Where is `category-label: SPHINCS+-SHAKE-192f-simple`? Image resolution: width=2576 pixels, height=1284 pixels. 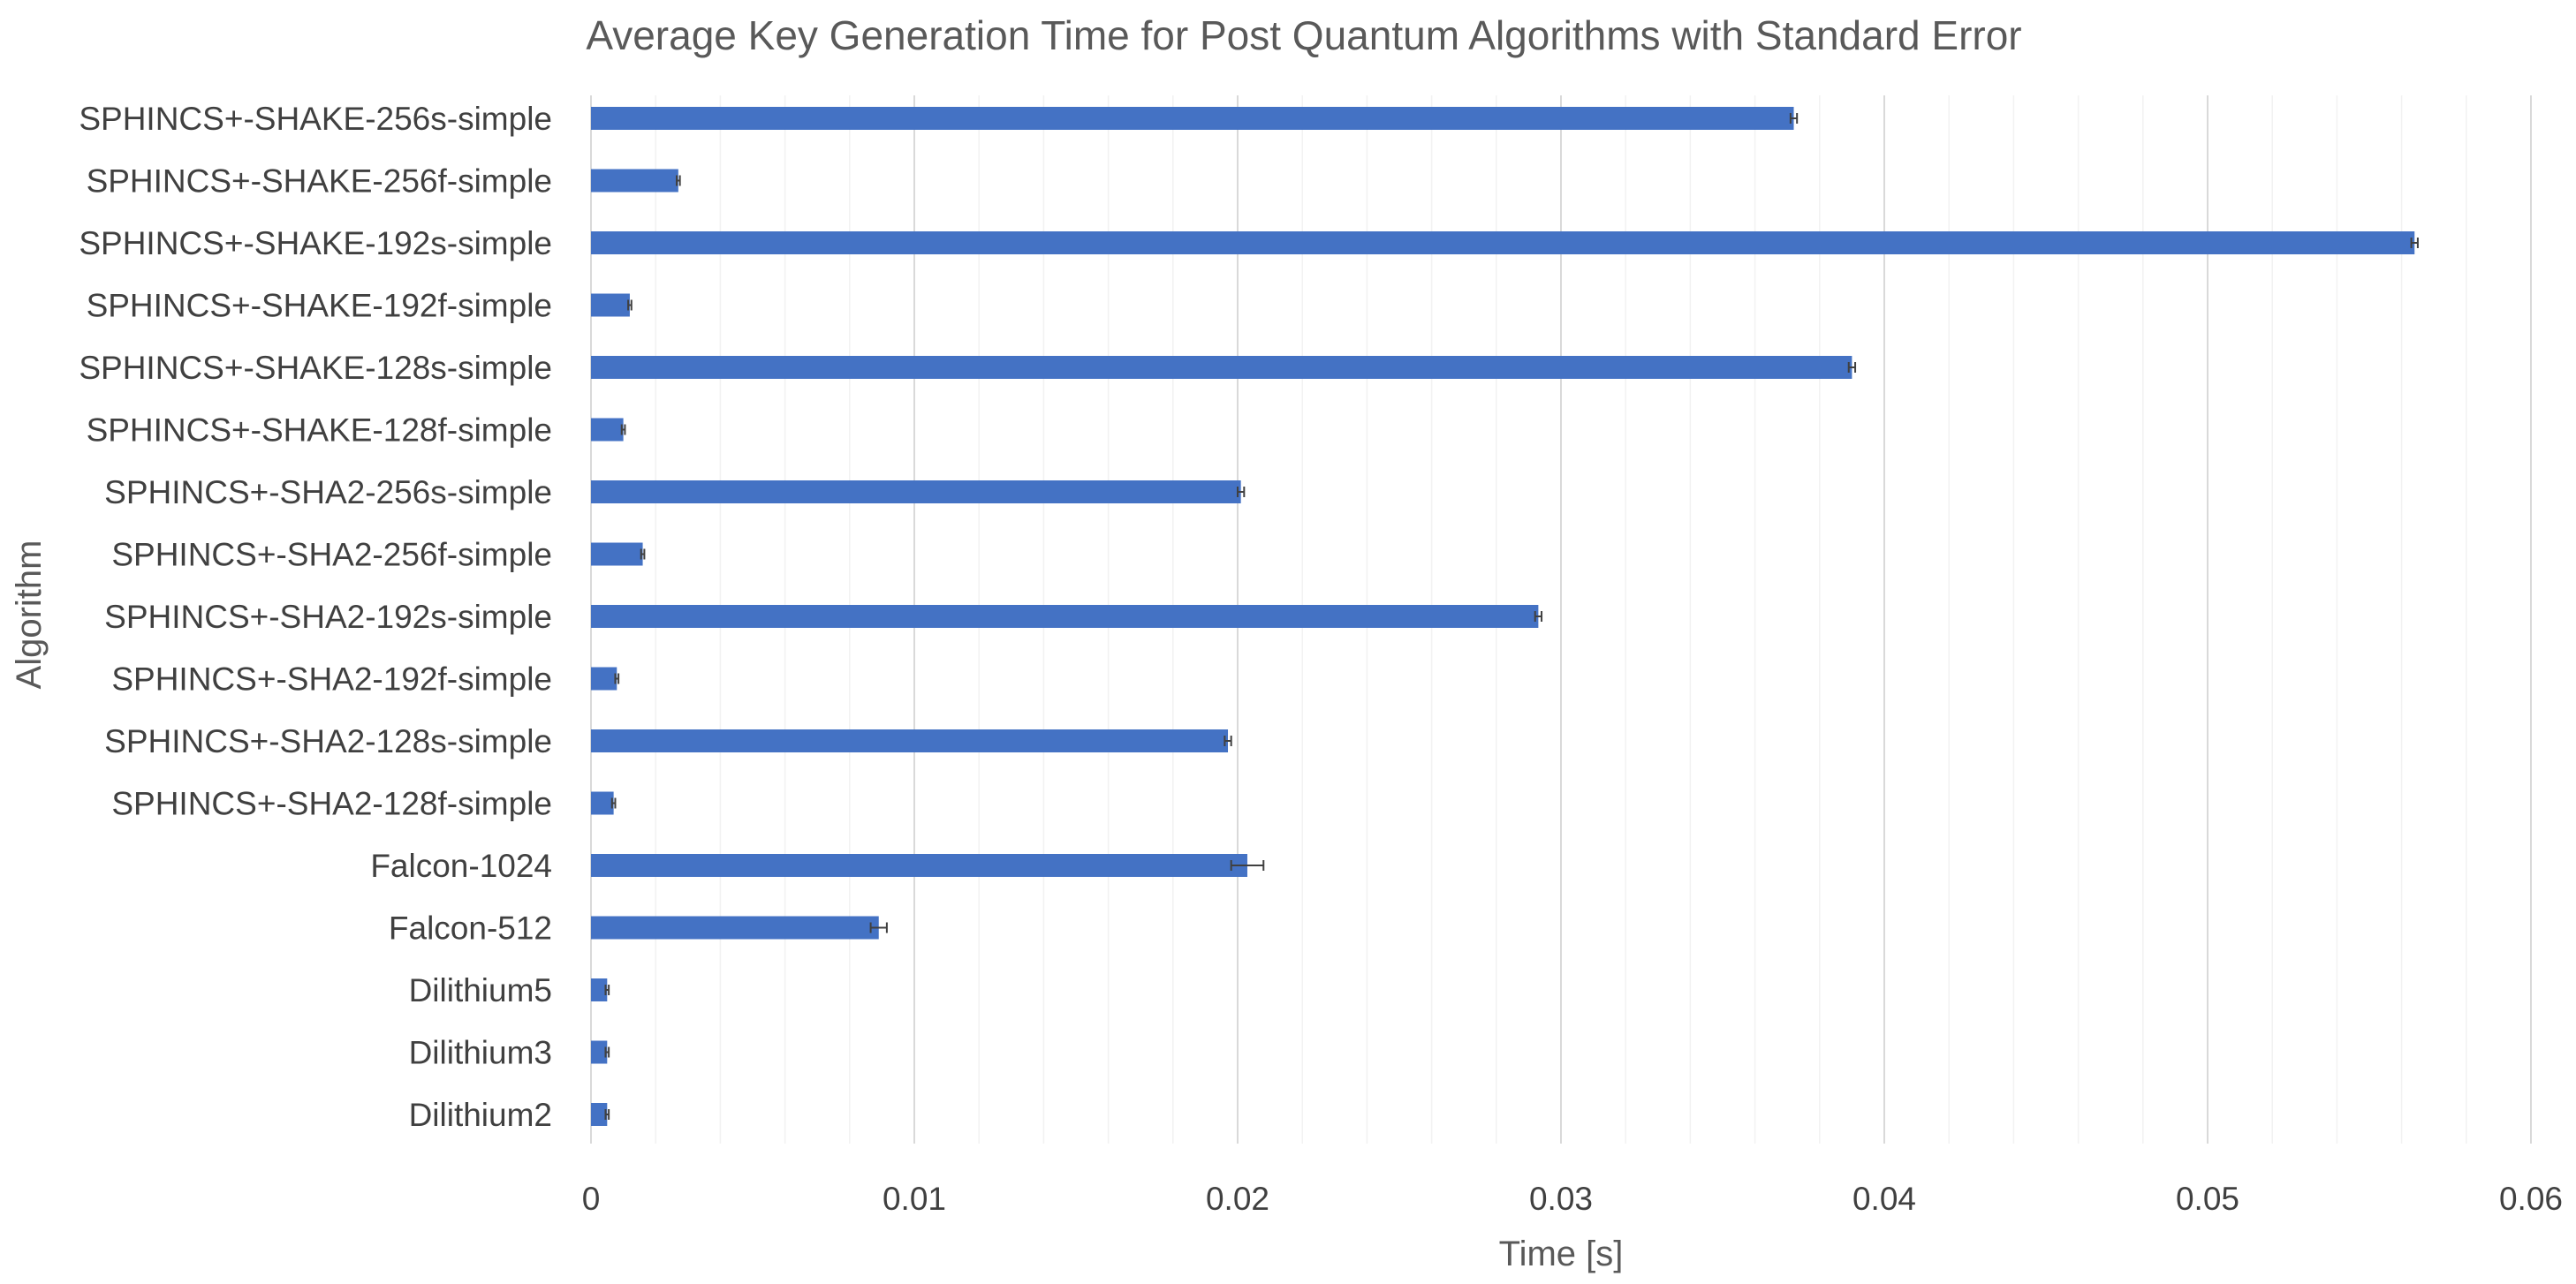
category-label: SPHINCS+-SHAKE-192f-simple is located at coordinates (320, 306).